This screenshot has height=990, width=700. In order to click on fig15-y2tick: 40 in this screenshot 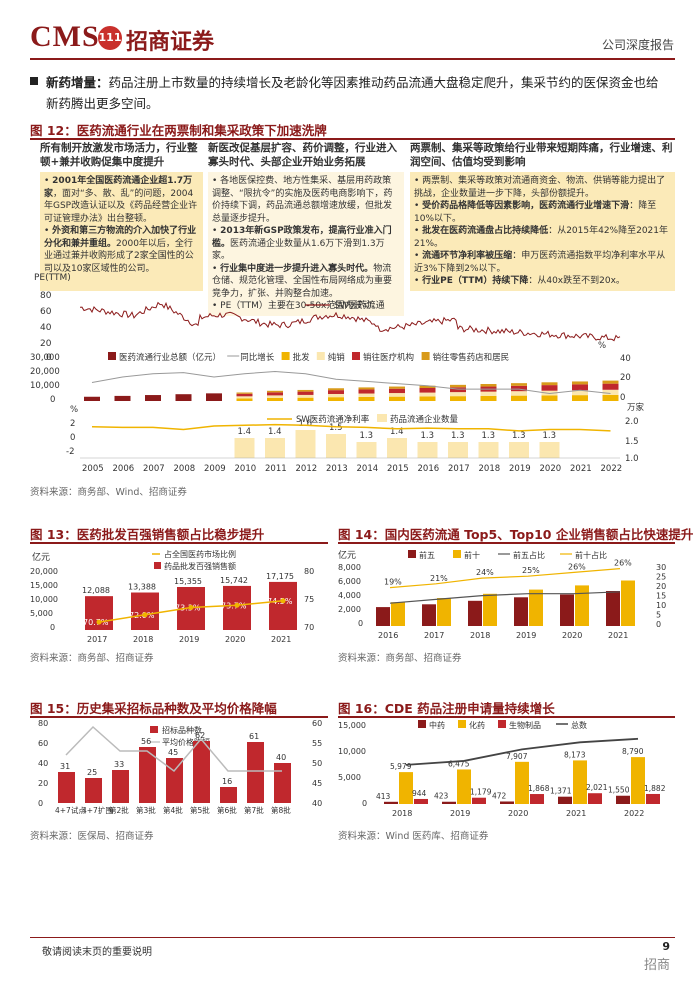, I will do `click(317, 803)`.